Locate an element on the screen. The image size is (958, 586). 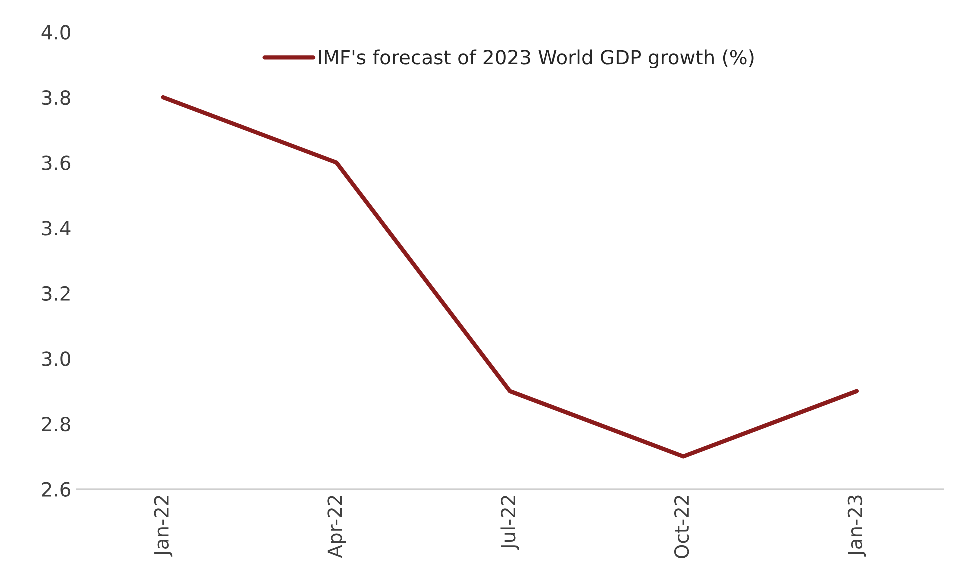
x-tick-label: Jul-22 is located at coordinates (510, 523).